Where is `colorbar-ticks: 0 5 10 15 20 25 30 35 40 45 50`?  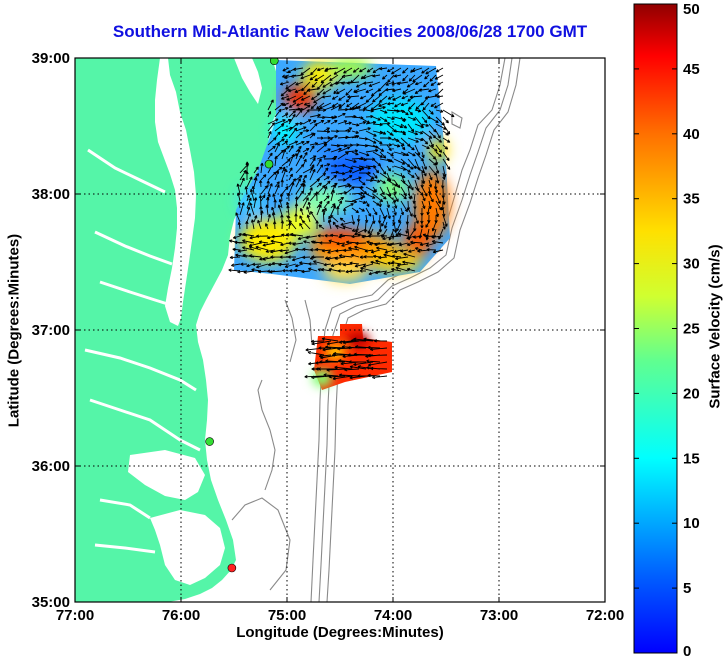 colorbar-ticks: 0 5 10 15 20 25 30 35 40 45 50 is located at coordinates (667, 330).